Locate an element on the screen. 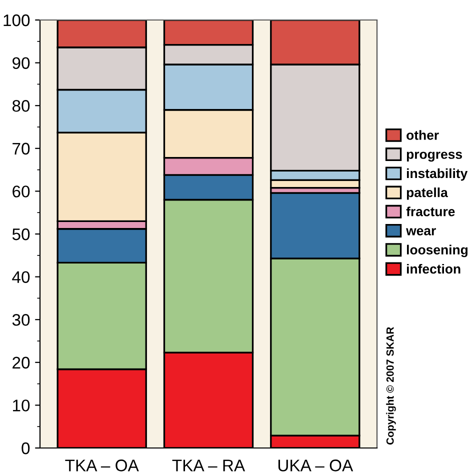  x-tick-label: UKA – OA is located at coordinates (316, 466).